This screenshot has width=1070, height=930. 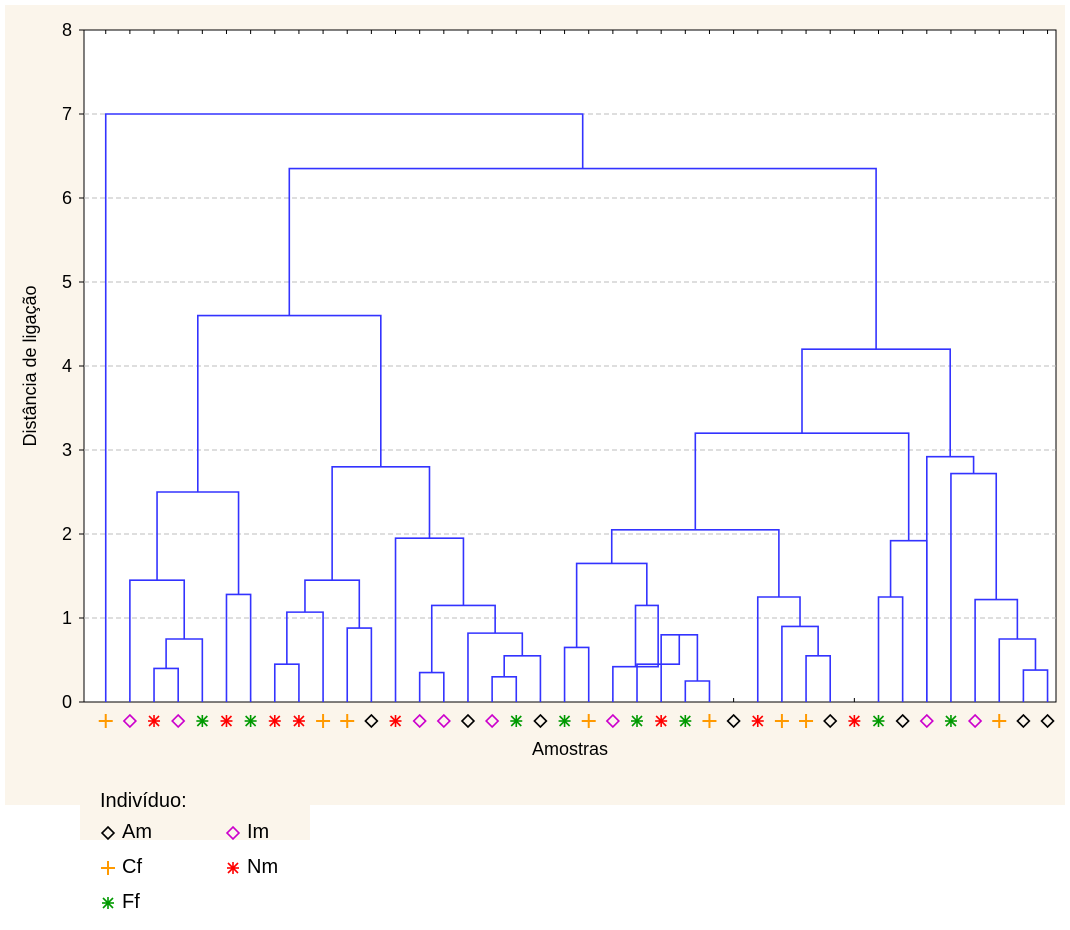 What do you see at coordinates (131, 902) in the screenshot?
I see `legend-label: Ff` at bounding box center [131, 902].